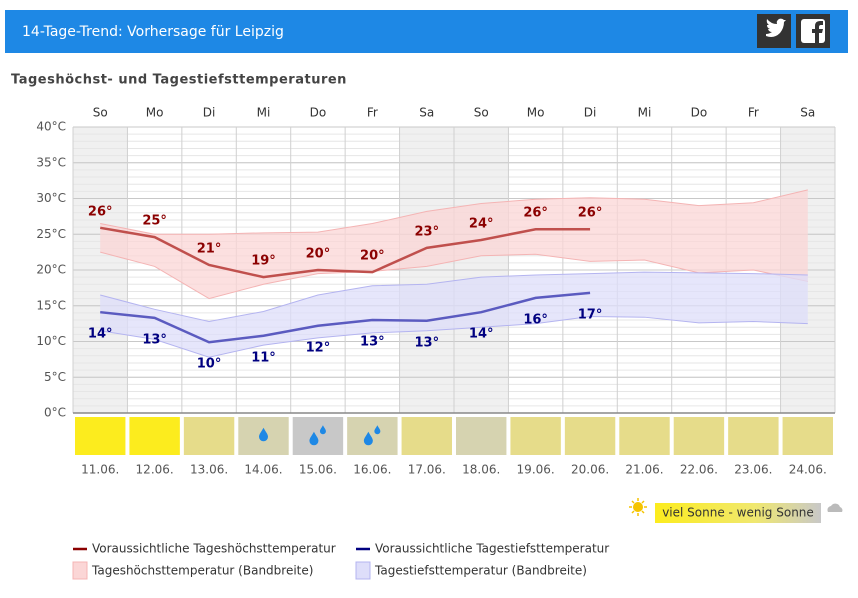 The height and width of the screenshot is (598, 858). What do you see at coordinates (51, 127) in the screenshot?
I see `y-tick-label: 40°C` at bounding box center [51, 127].